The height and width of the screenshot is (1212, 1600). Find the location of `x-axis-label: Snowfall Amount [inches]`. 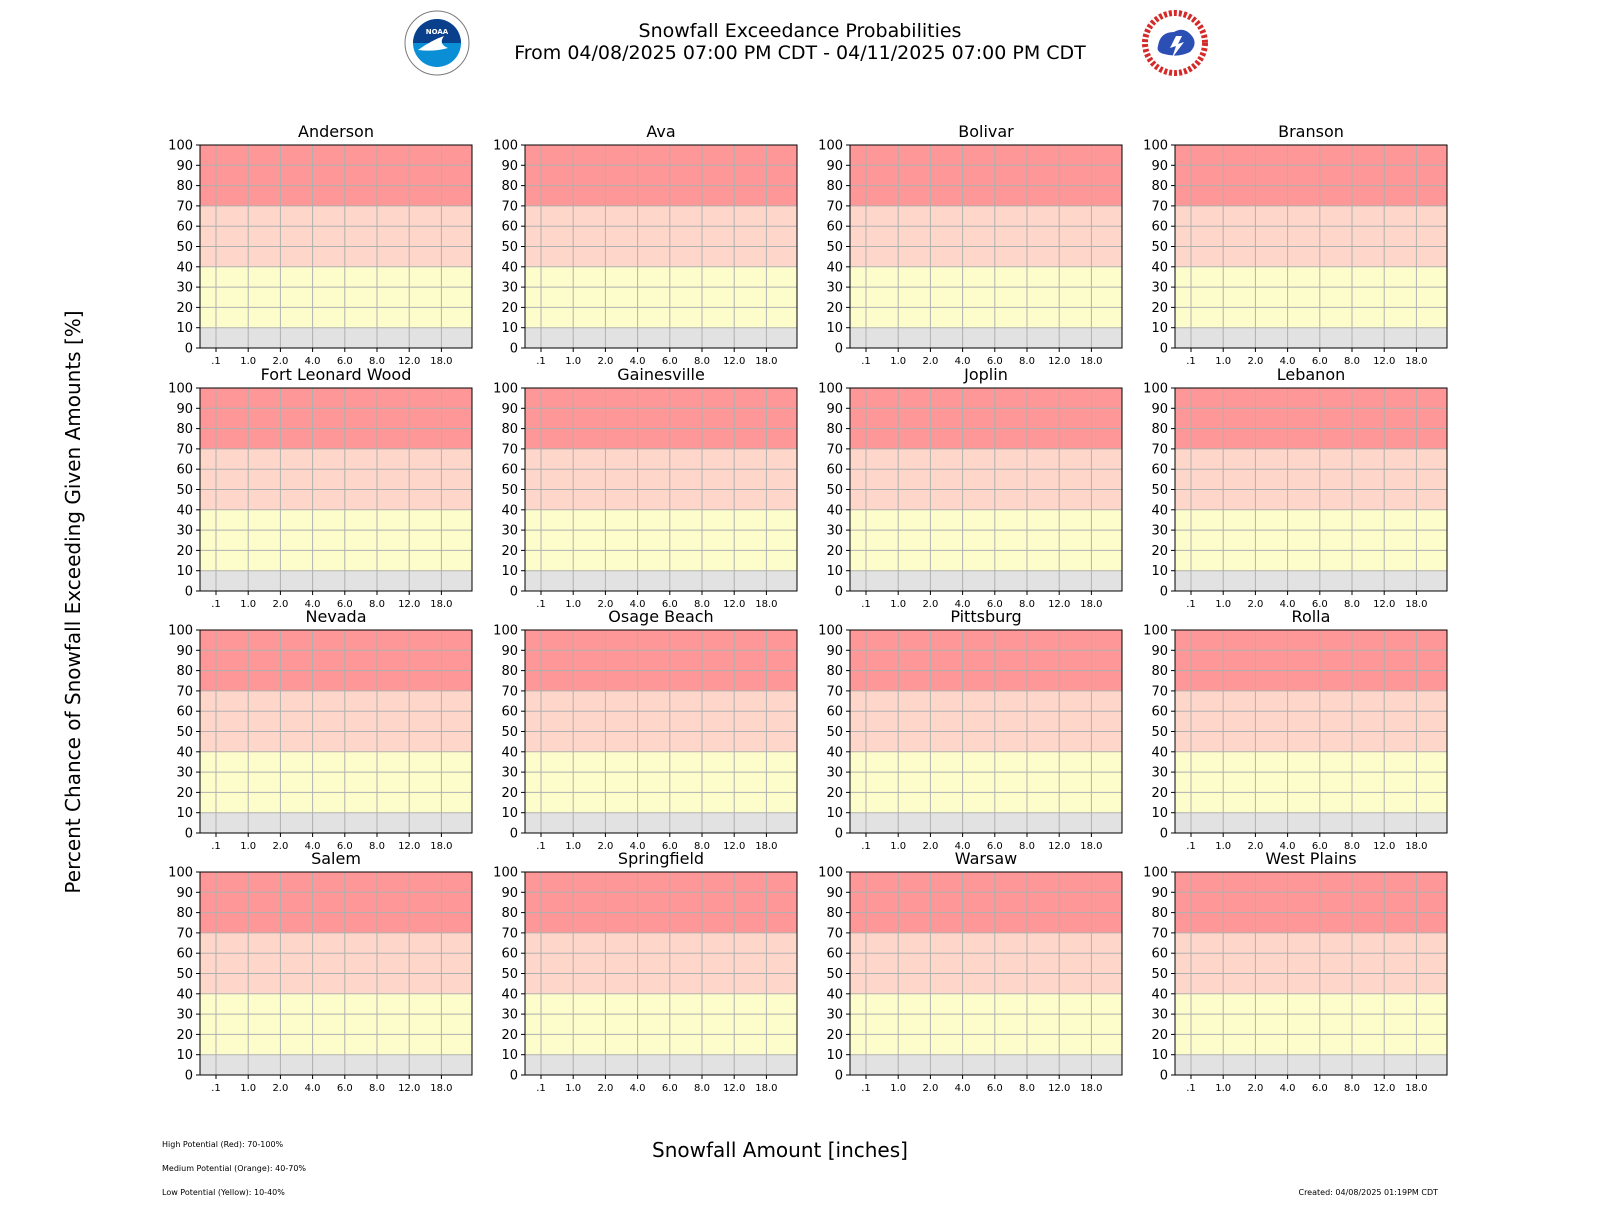

x-axis-label: Snowfall Amount [inches] is located at coordinates (780, 1150).